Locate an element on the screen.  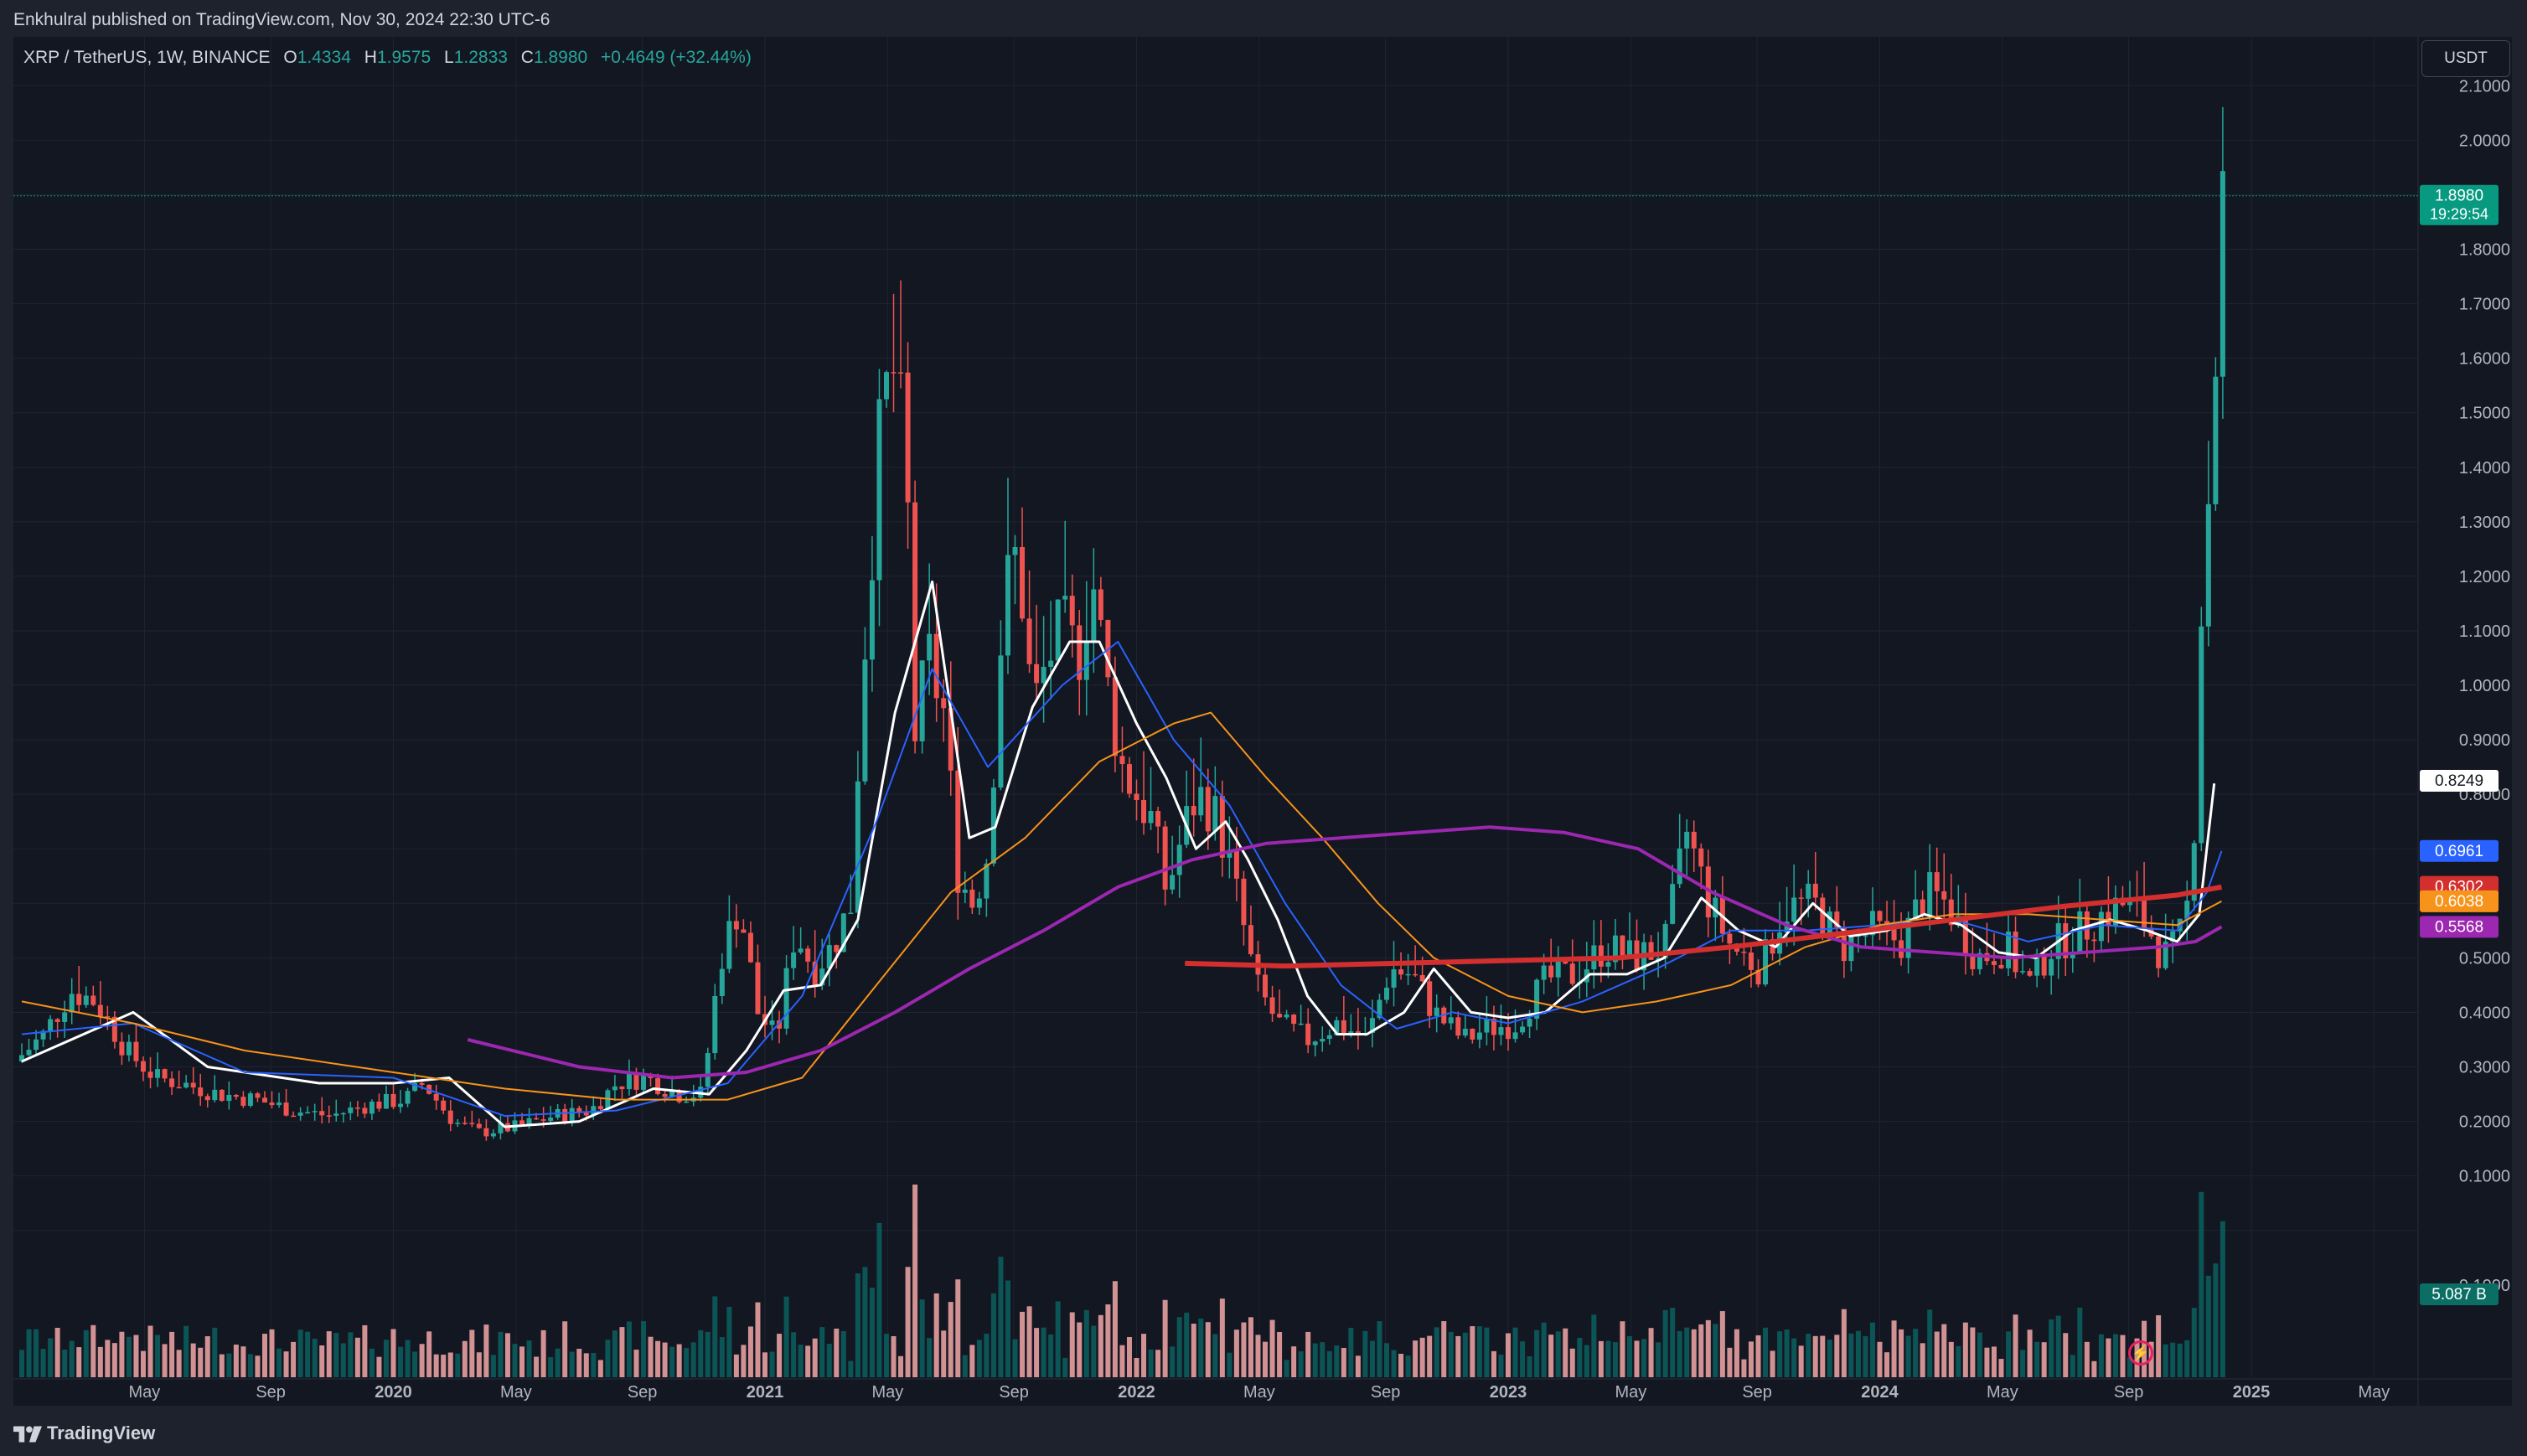
time-tick-label: Sep is located at coordinates (1386, 1392).